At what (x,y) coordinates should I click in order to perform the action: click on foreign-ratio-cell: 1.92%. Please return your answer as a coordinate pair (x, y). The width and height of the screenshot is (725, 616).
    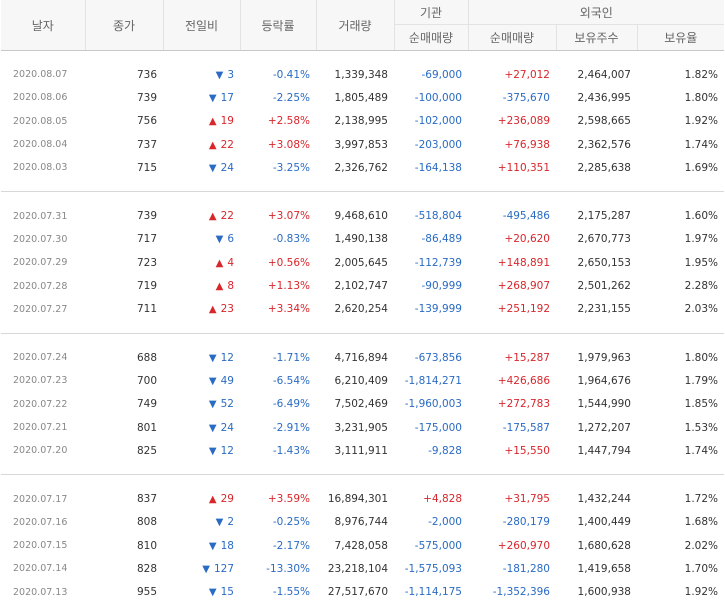
    Looking at the image, I should click on (701, 121).